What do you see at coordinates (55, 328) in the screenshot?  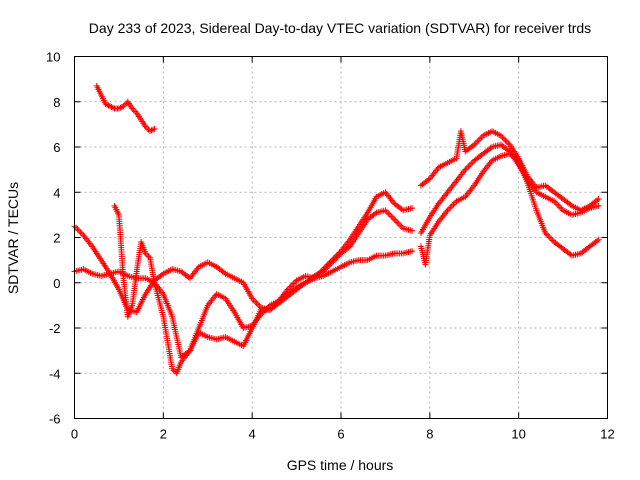 I see `y-tick-label: -2` at bounding box center [55, 328].